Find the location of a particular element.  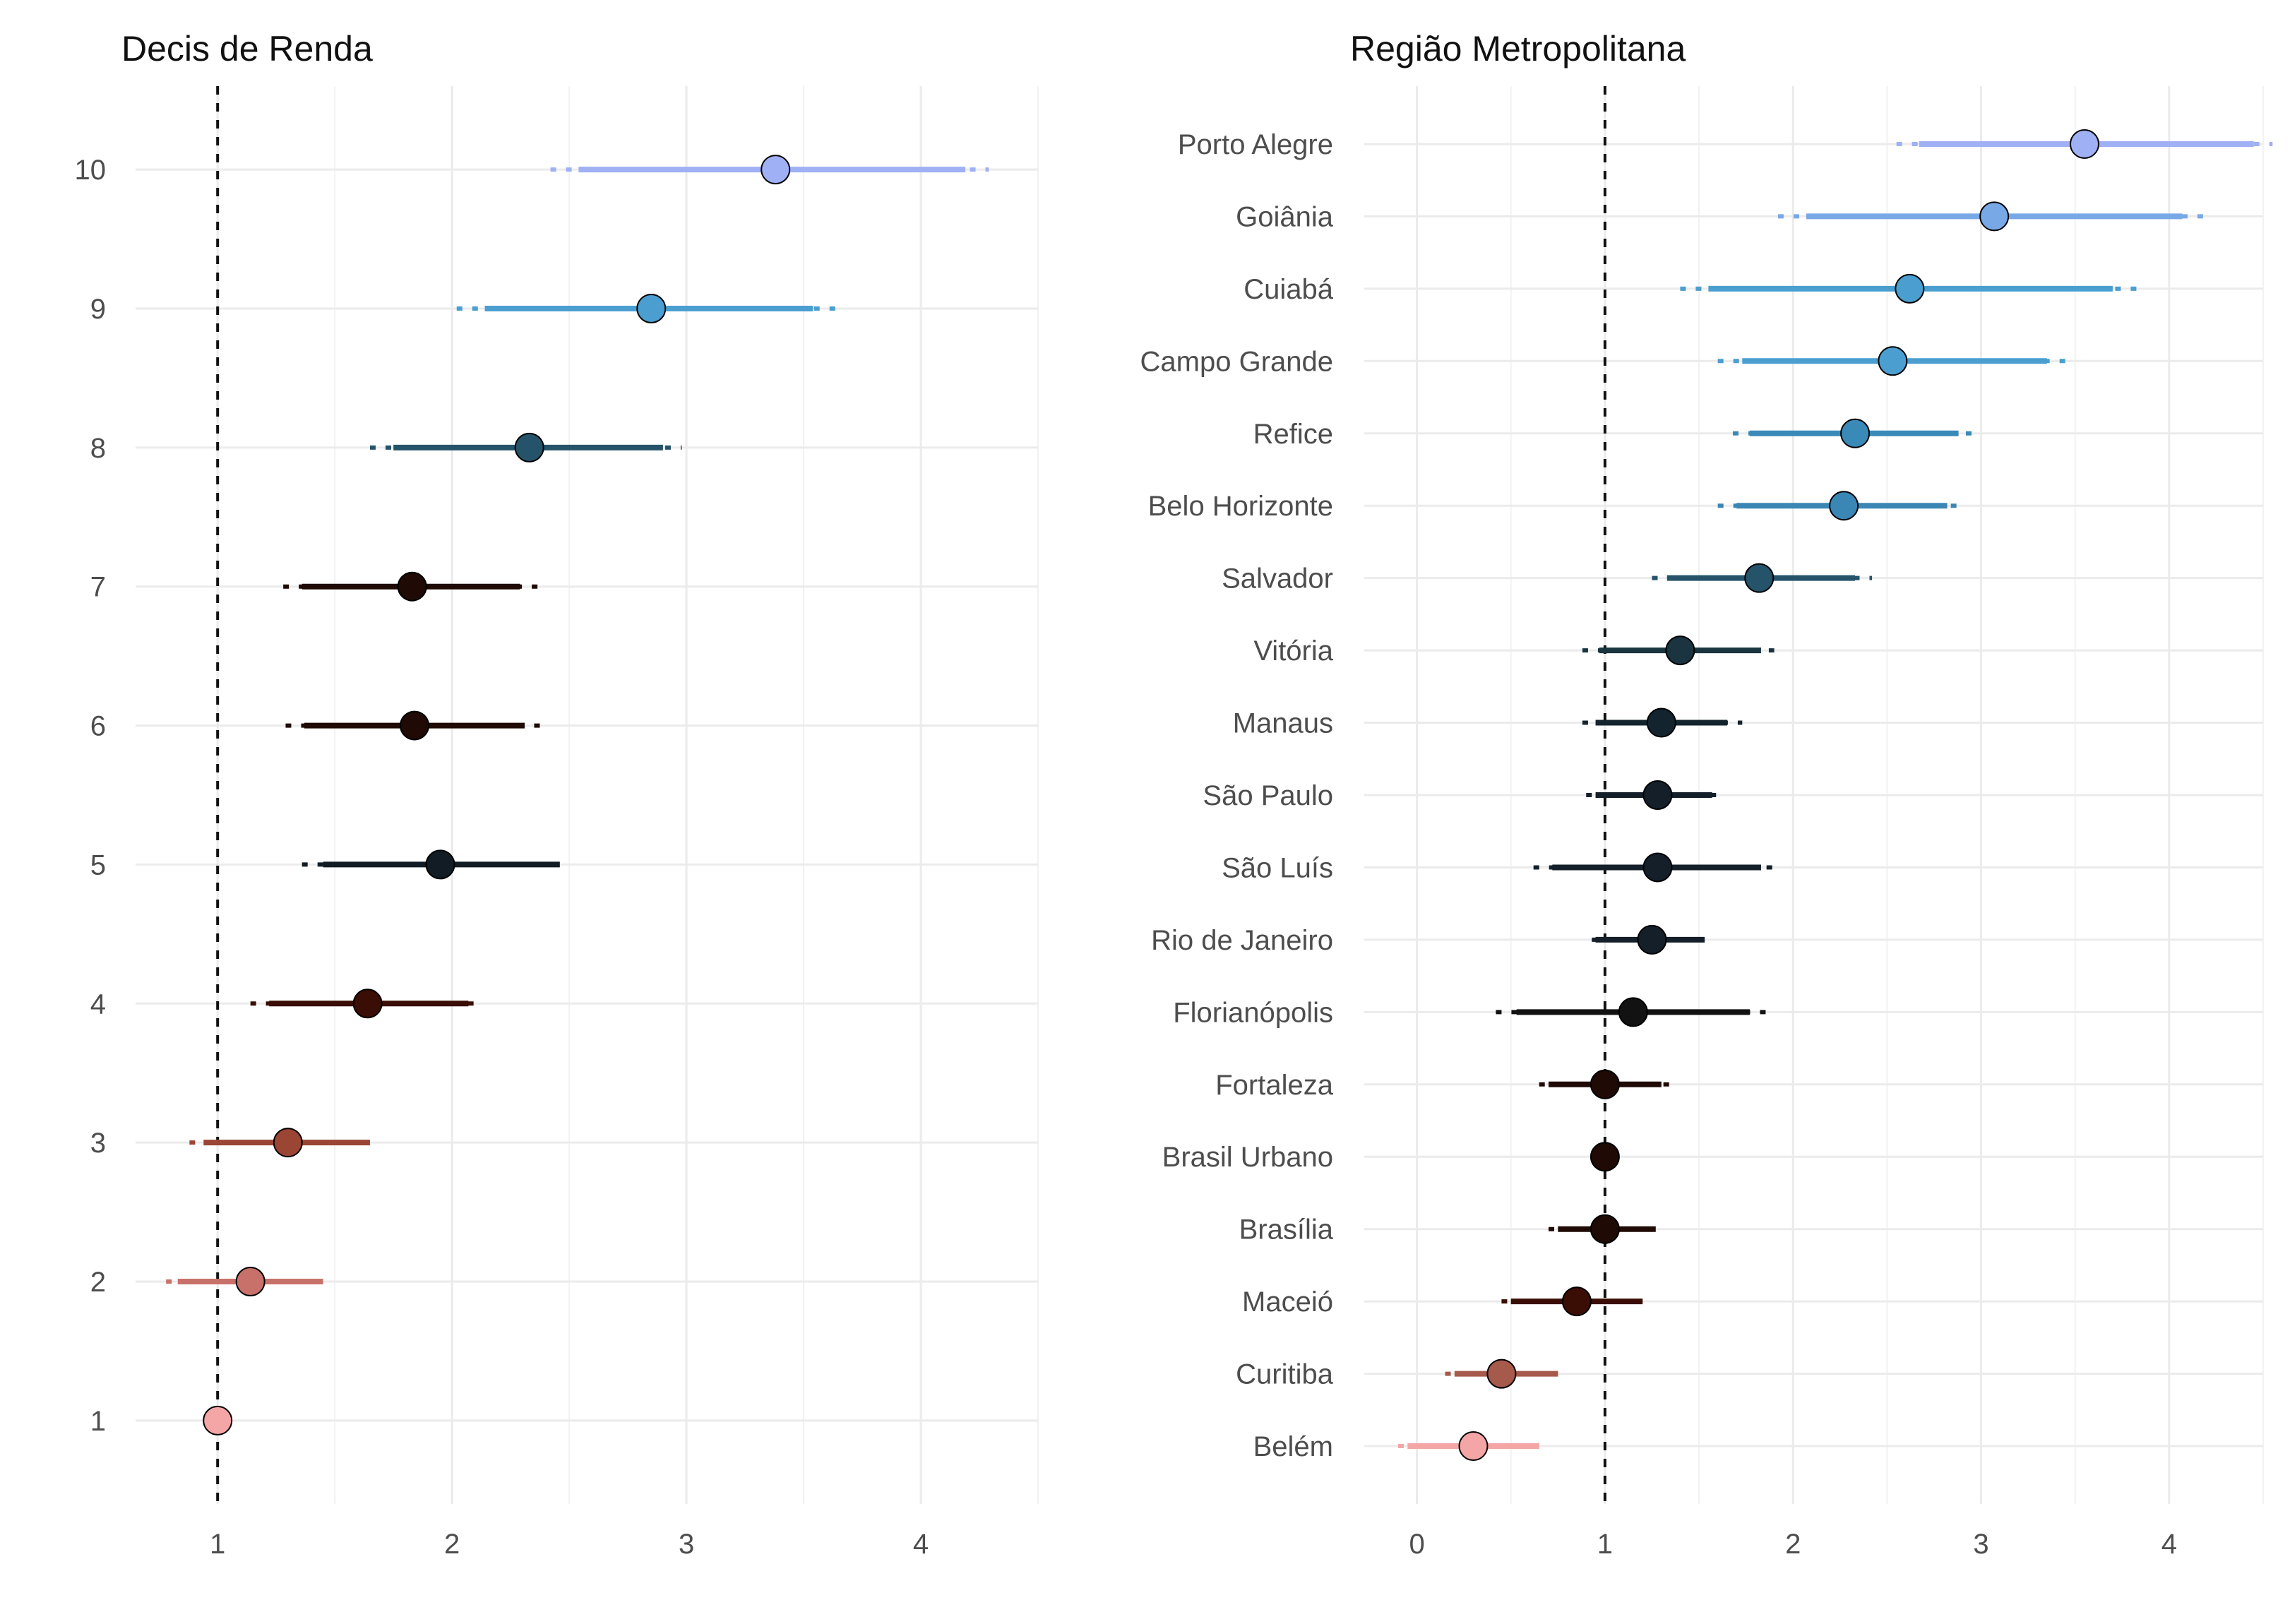

estimate-sao-paulo is located at coordinates (1655, 795).